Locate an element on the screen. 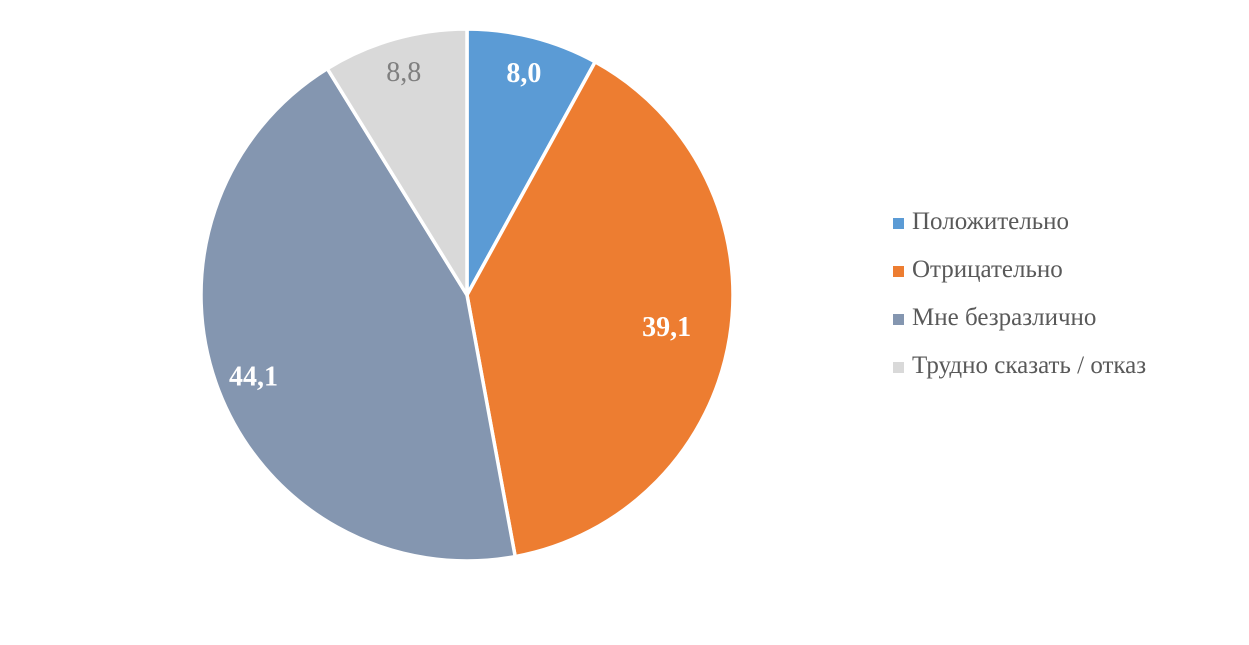 This screenshot has height=645, width=1249. legend-label: Отрицательно is located at coordinates (987, 269).